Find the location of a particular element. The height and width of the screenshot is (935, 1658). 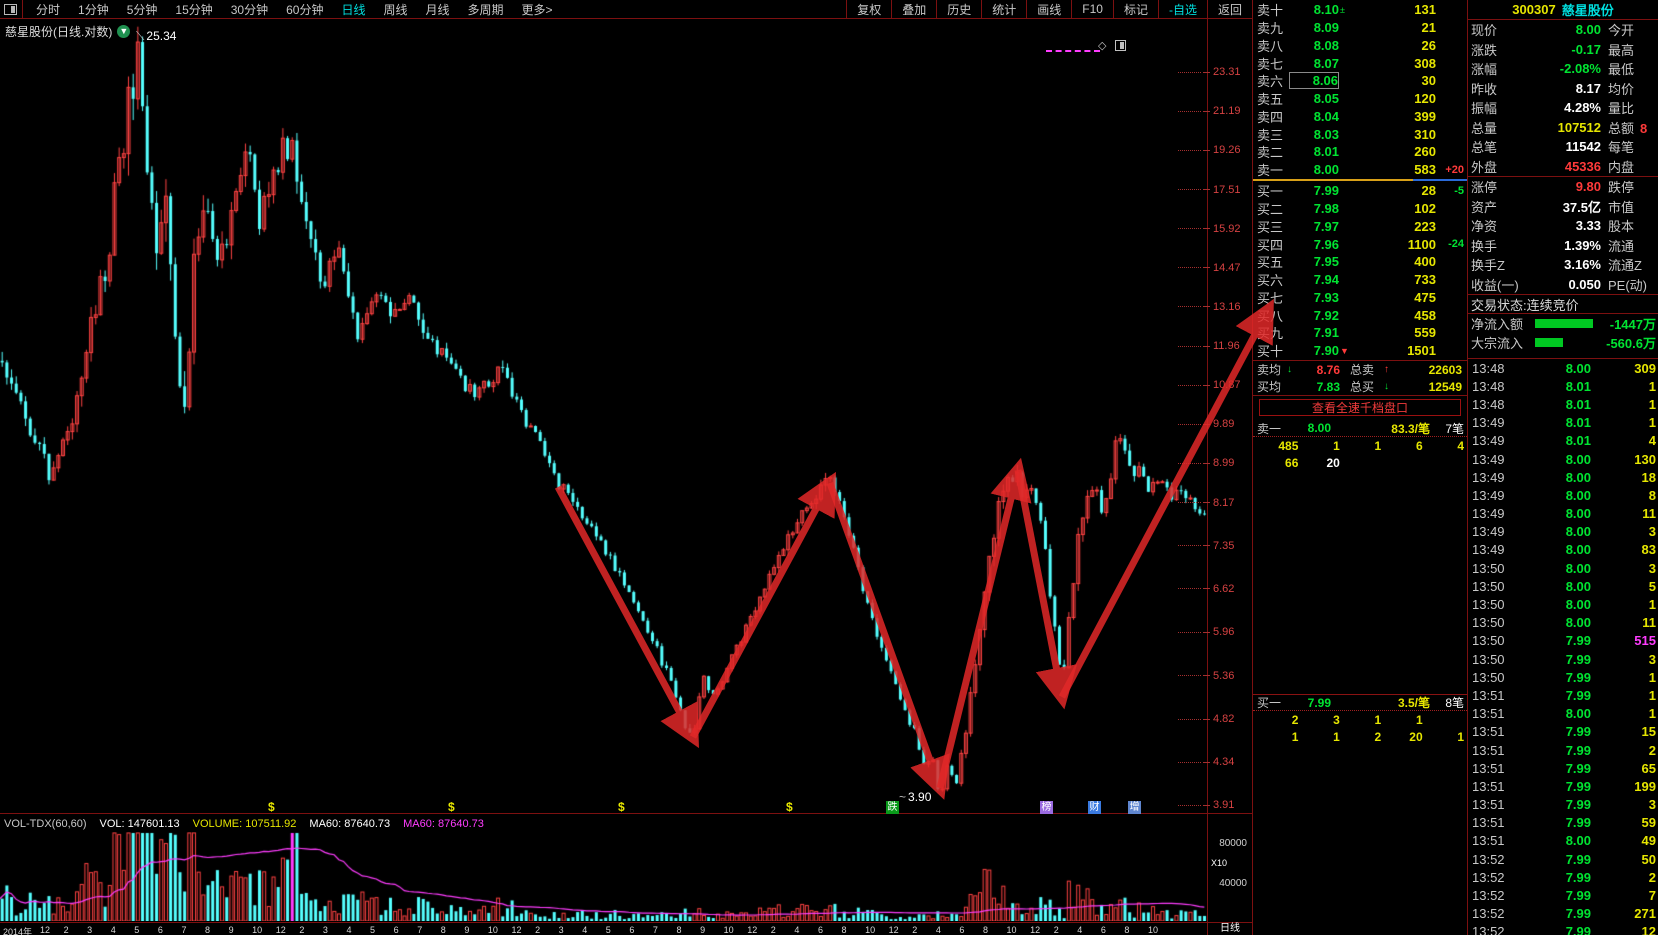

tick-row: 13:52 7.99 12 is located at coordinates (1564, 929).